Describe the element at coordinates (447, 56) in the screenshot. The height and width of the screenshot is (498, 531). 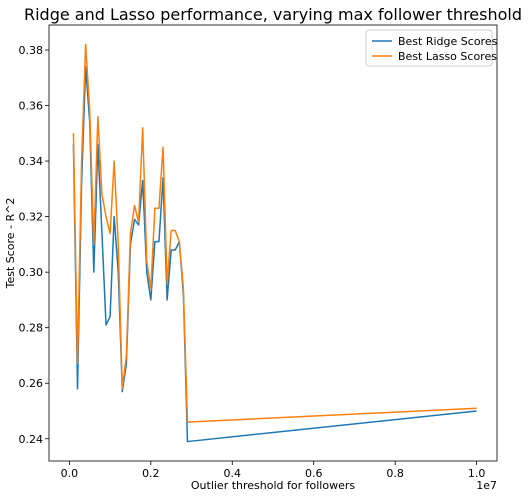
I see `legend-label: Best Lasso Scores` at that location.